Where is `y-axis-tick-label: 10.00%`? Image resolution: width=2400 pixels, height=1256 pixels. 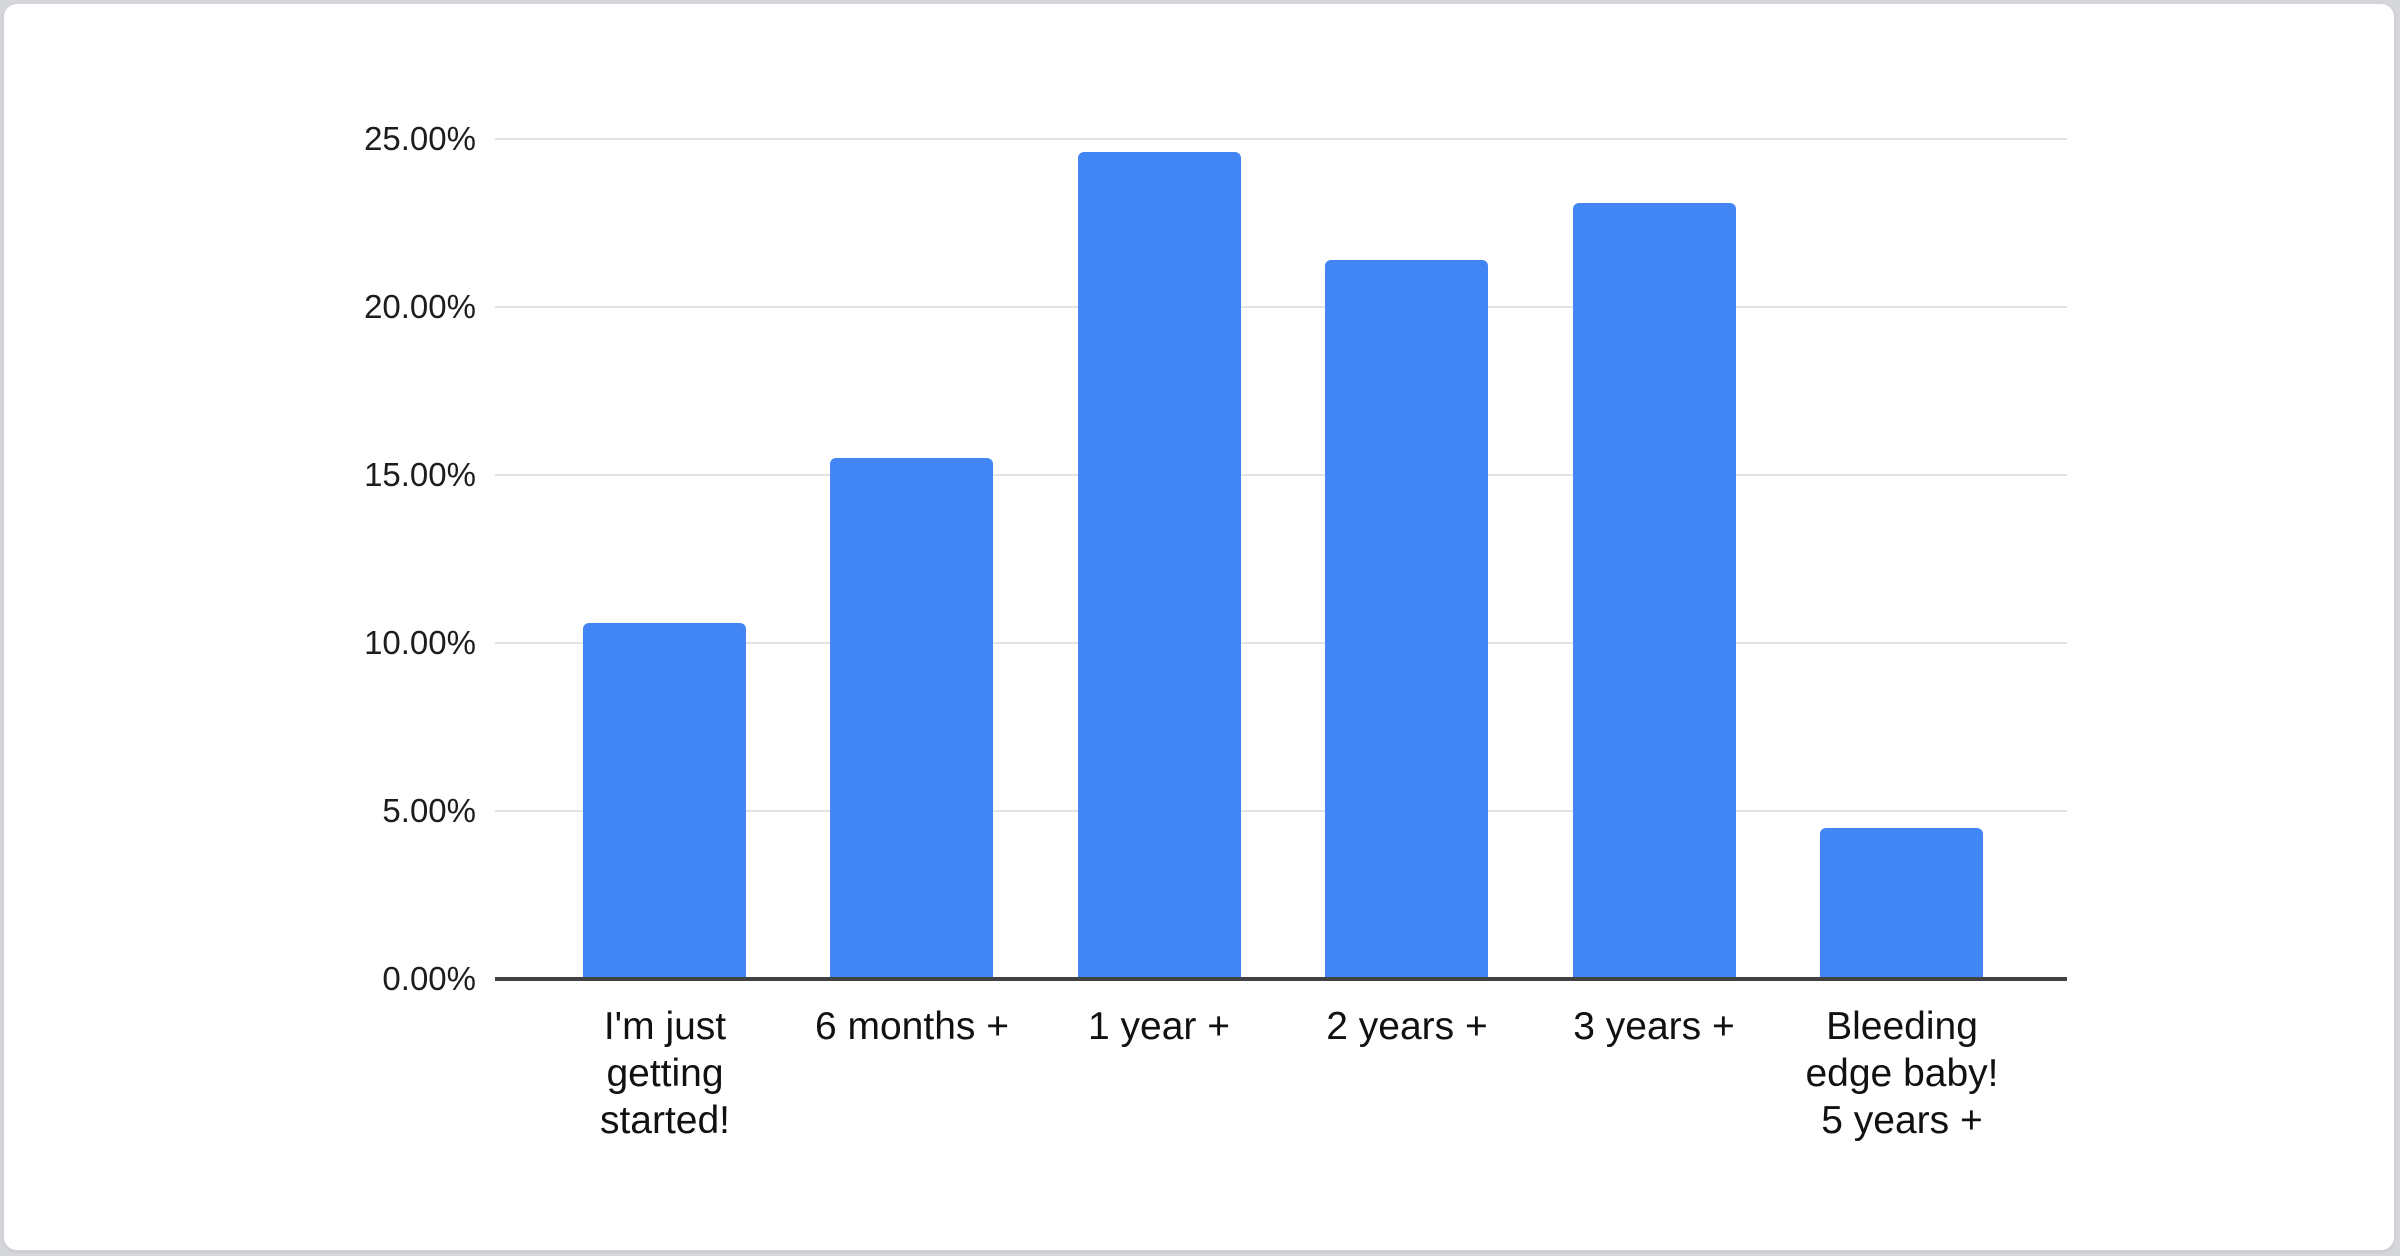
y-axis-tick-label: 10.00% is located at coordinates (420, 642).